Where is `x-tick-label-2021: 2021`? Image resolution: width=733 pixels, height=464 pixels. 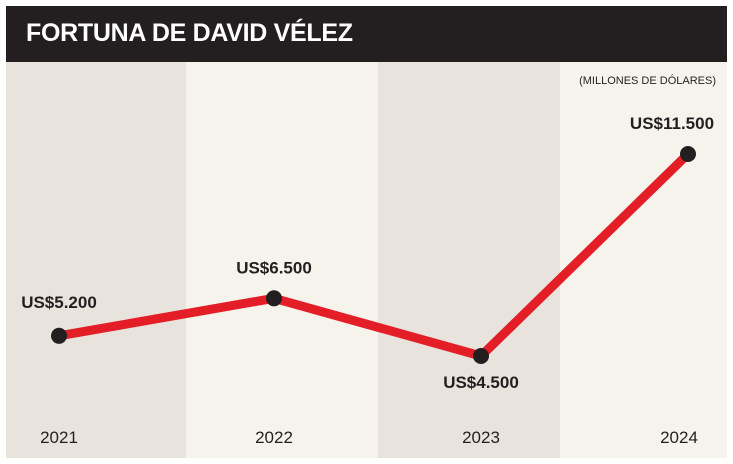 x-tick-label-2021: 2021 is located at coordinates (59, 437).